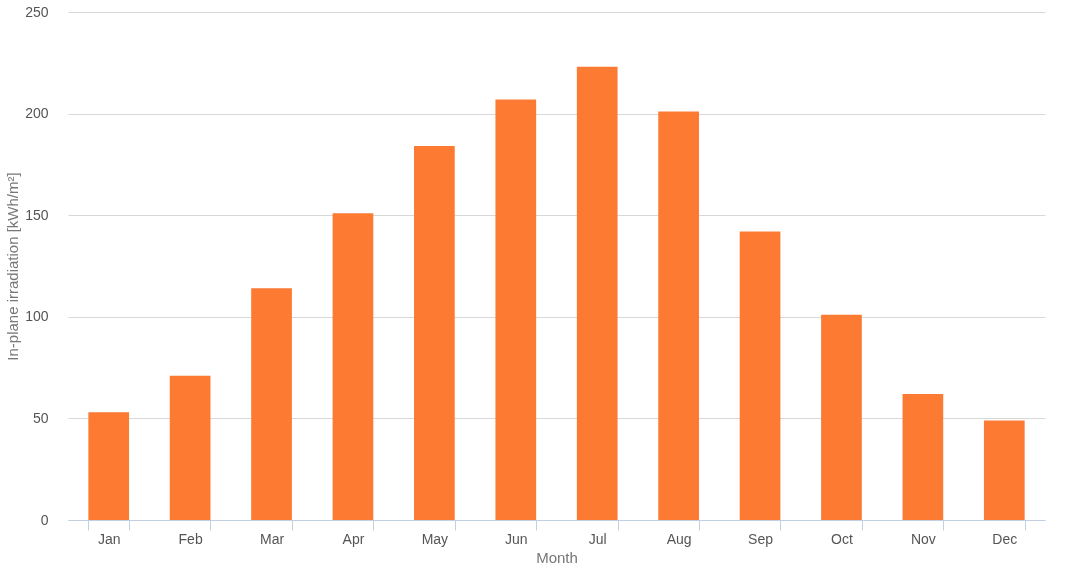 Image resolution: width=1067 pixels, height=579 pixels. I want to click on y-tick-label: 0, so click(44, 519).